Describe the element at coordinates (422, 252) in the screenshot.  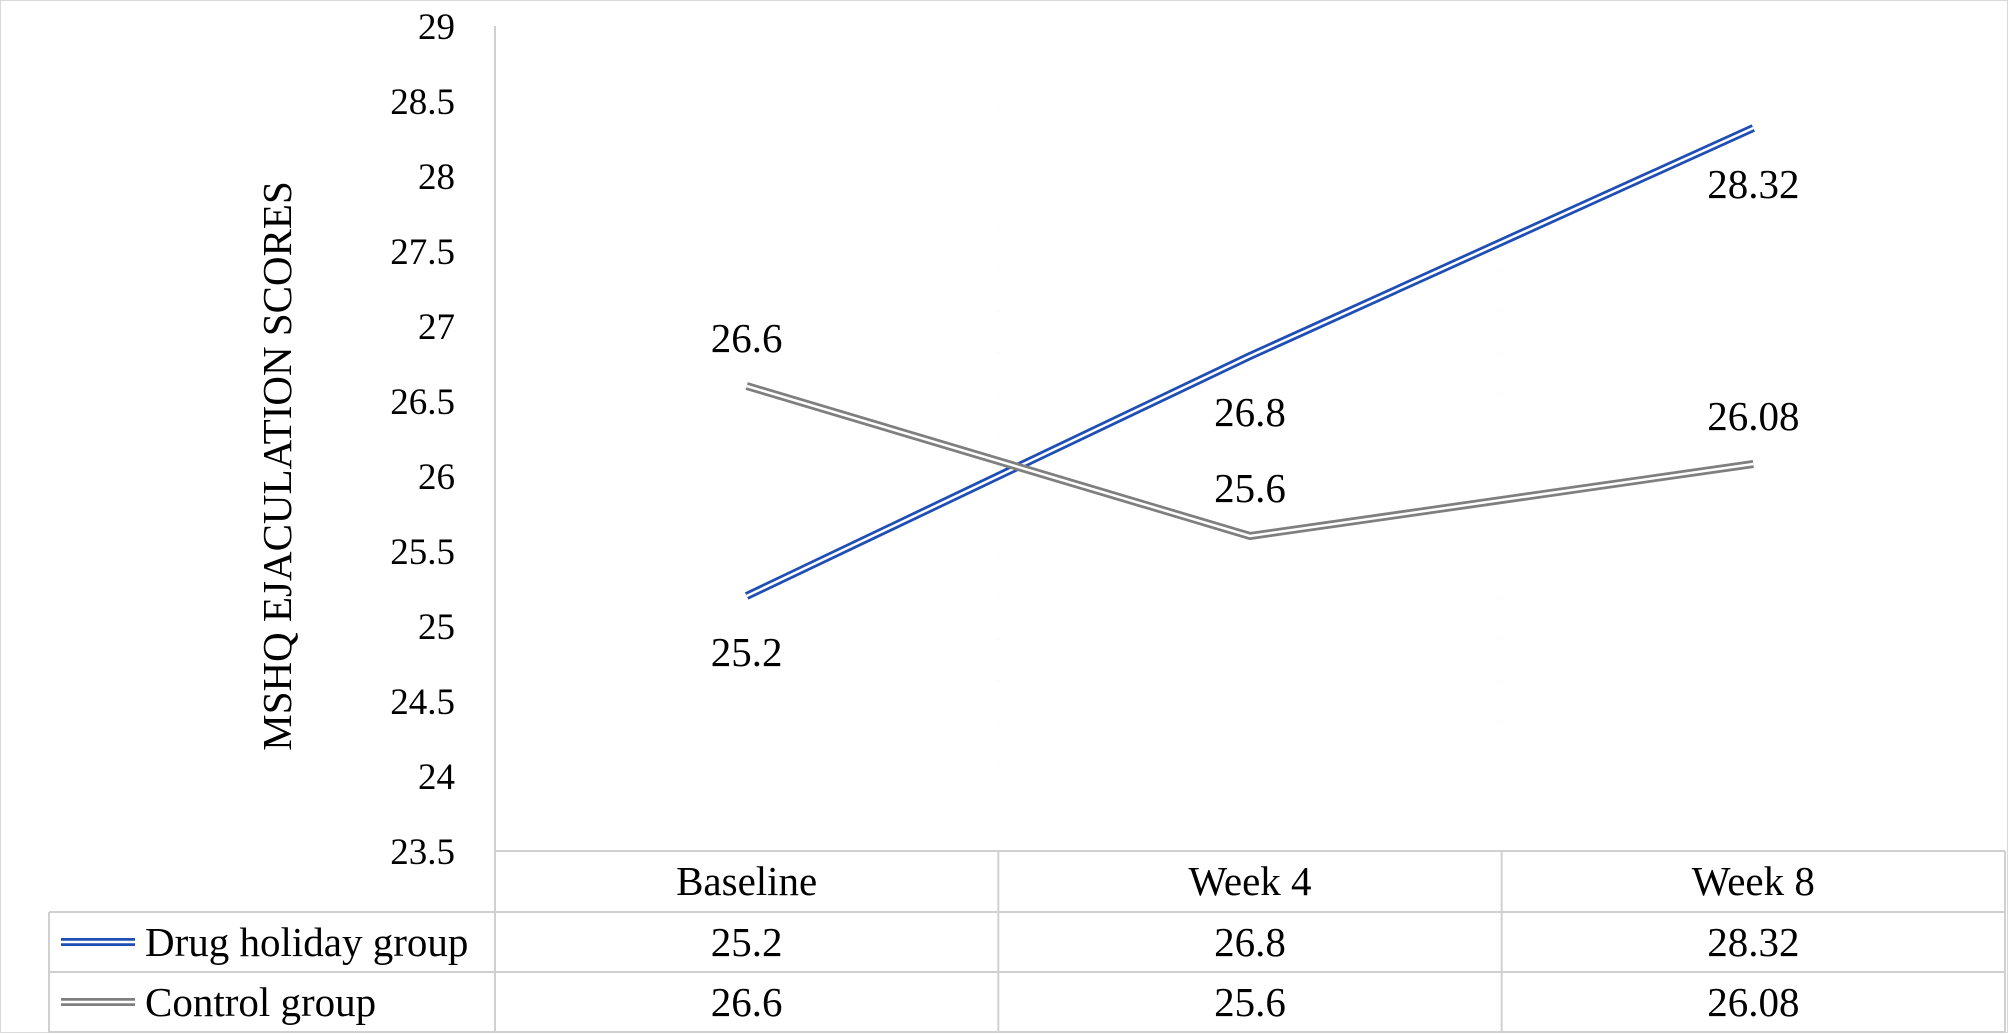
I see `y-tick-label: 27.5` at that location.